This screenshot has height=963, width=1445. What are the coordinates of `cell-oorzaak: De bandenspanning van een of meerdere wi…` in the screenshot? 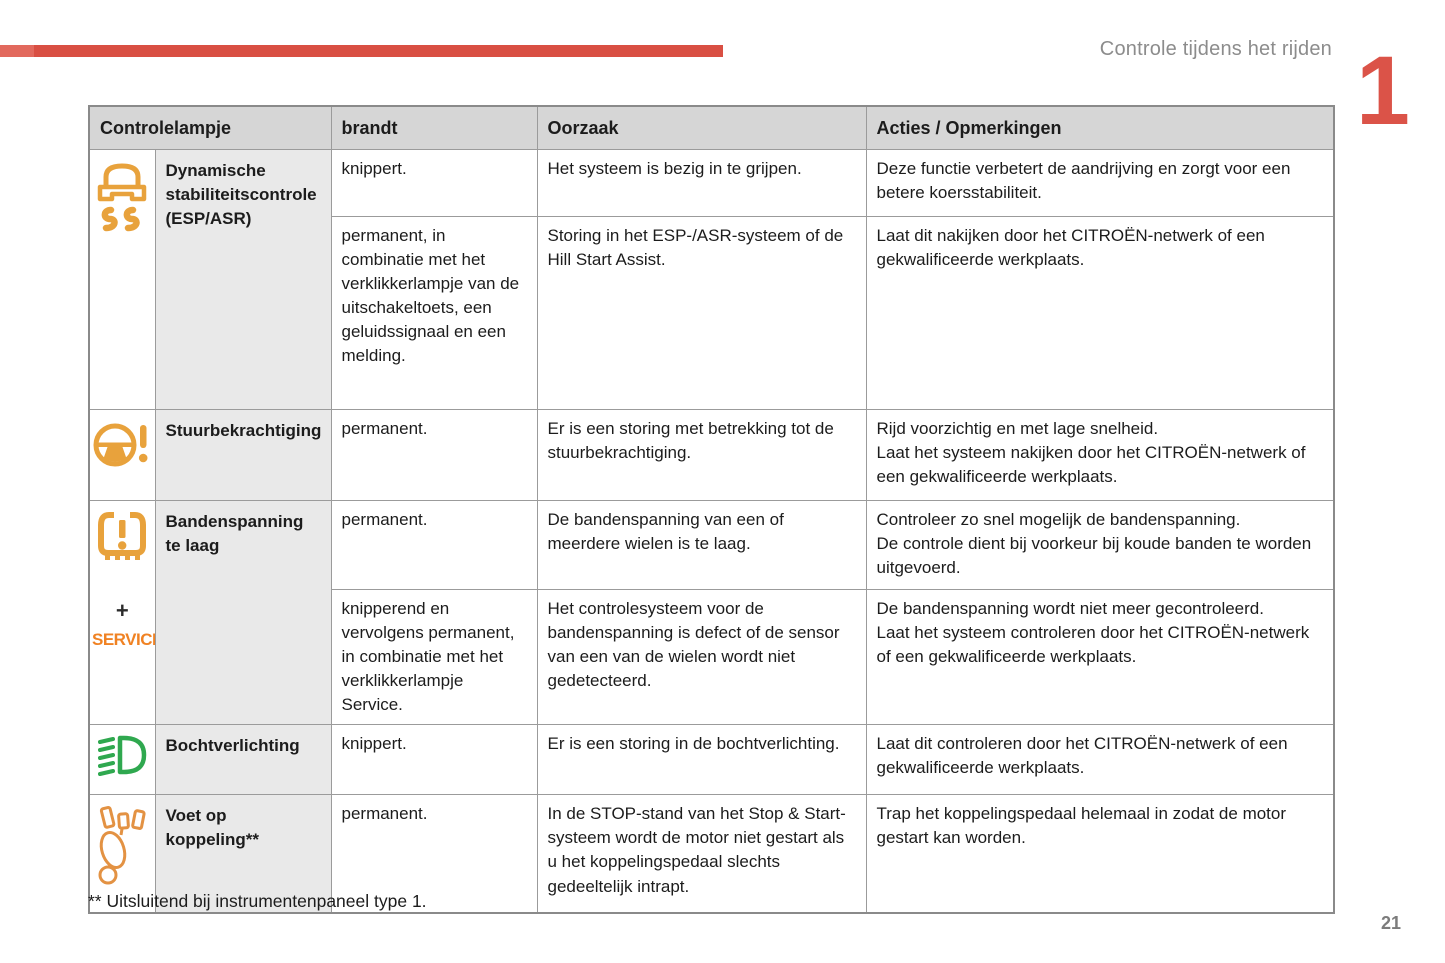 It's located at (701, 544).